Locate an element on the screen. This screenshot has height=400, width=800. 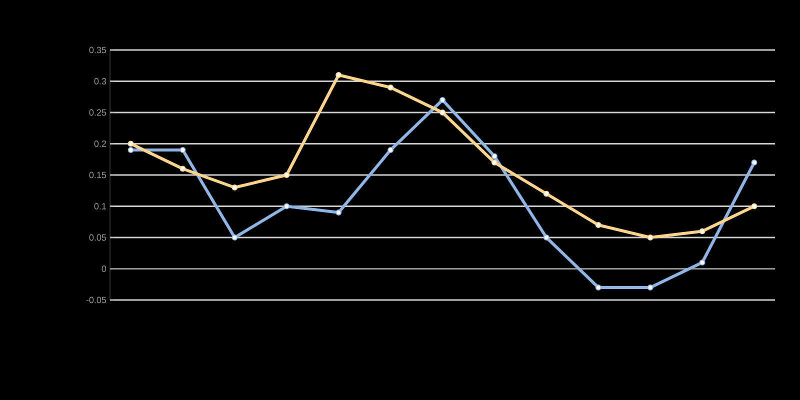
y-tick-label: 0.3 is located at coordinates (100, 81).